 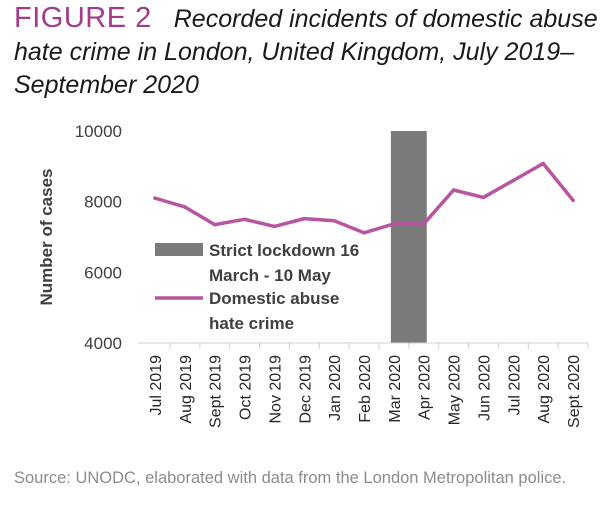 I want to click on title-line-3: September 2020, so click(x=106, y=85).